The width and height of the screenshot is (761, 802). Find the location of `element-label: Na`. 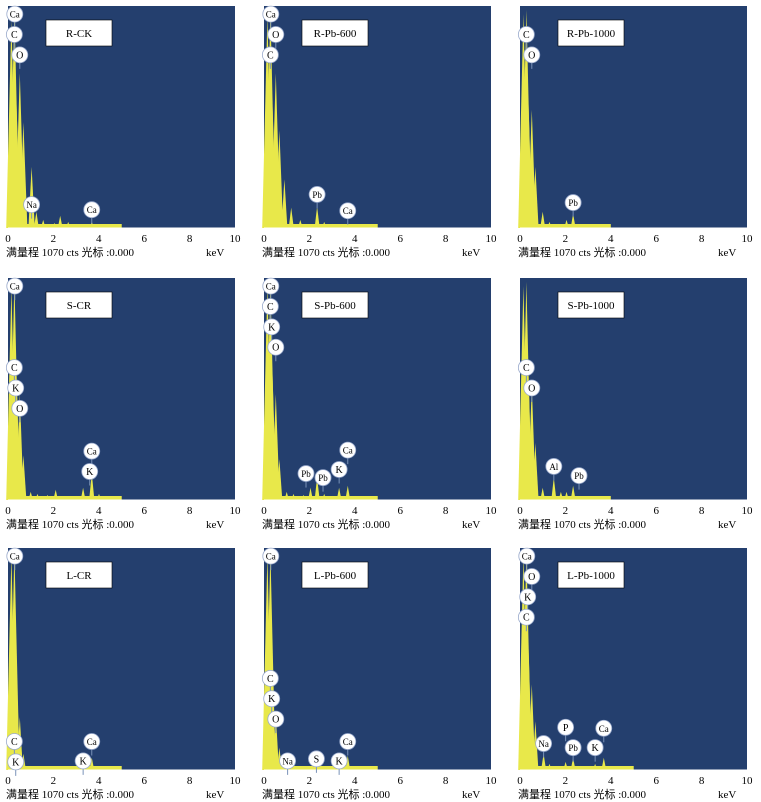

element-label: Na is located at coordinates (32, 207).